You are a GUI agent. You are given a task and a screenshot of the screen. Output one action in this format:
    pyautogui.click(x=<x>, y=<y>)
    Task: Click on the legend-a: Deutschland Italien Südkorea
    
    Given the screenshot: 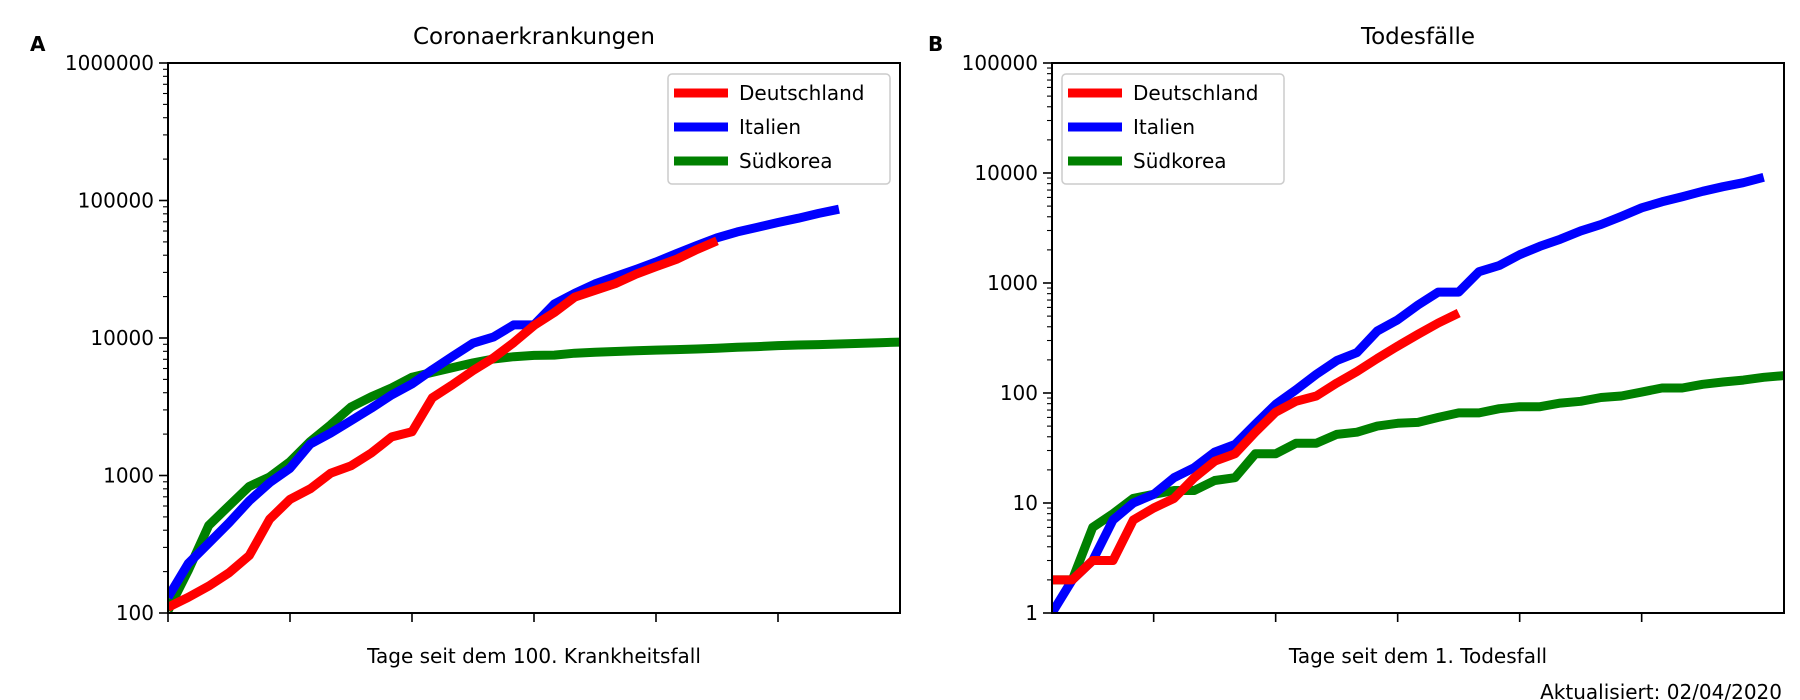 What is the action you would take?
    pyautogui.click(x=779, y=129)
    